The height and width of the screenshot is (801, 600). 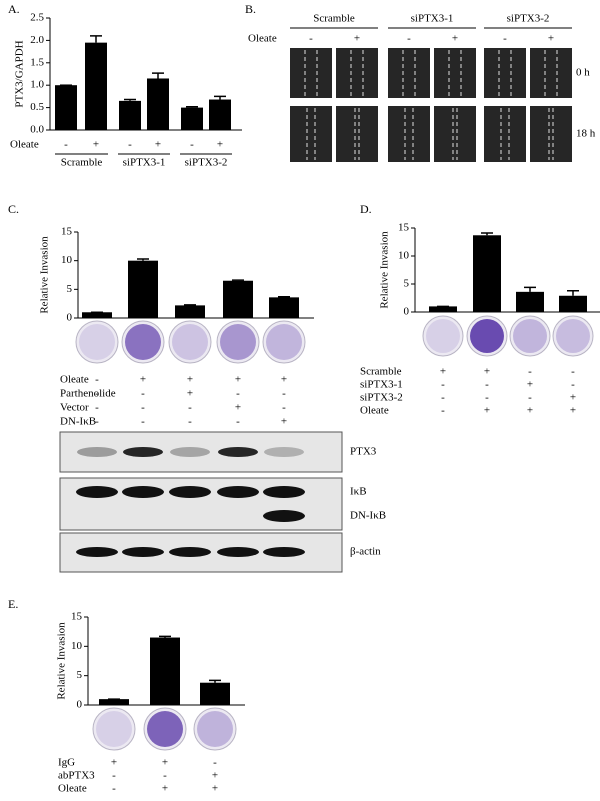 I want to click on panel-label: D., so click(x=366, y=209).